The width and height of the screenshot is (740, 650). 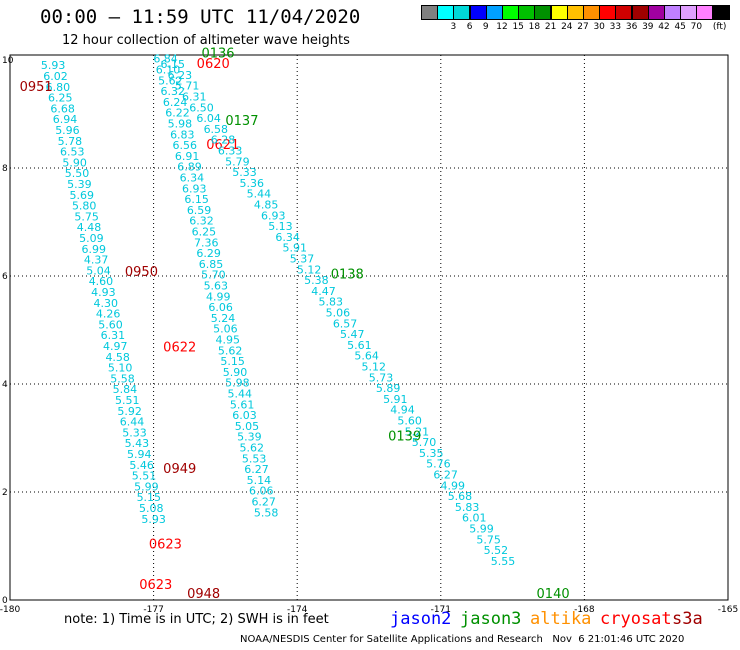 I want to click on wave-height-value: 5.61, so click(x=242, y=404).